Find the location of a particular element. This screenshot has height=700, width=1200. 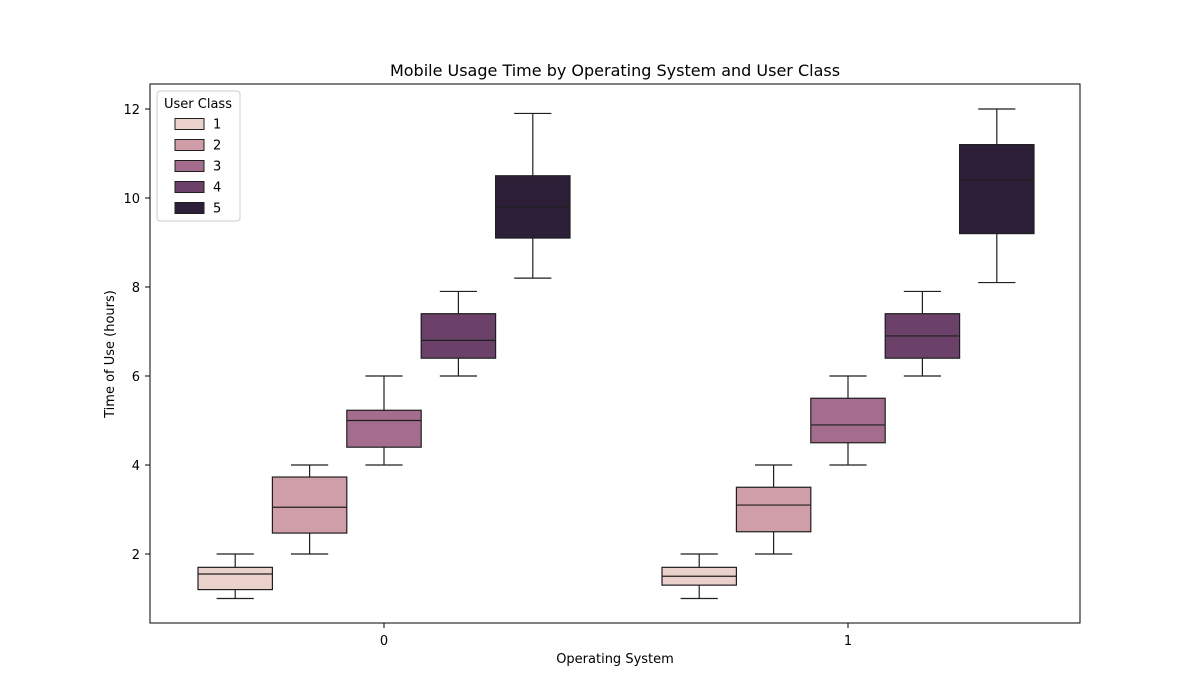

y-tick-label: 4 is located at coordinates (136, 466).